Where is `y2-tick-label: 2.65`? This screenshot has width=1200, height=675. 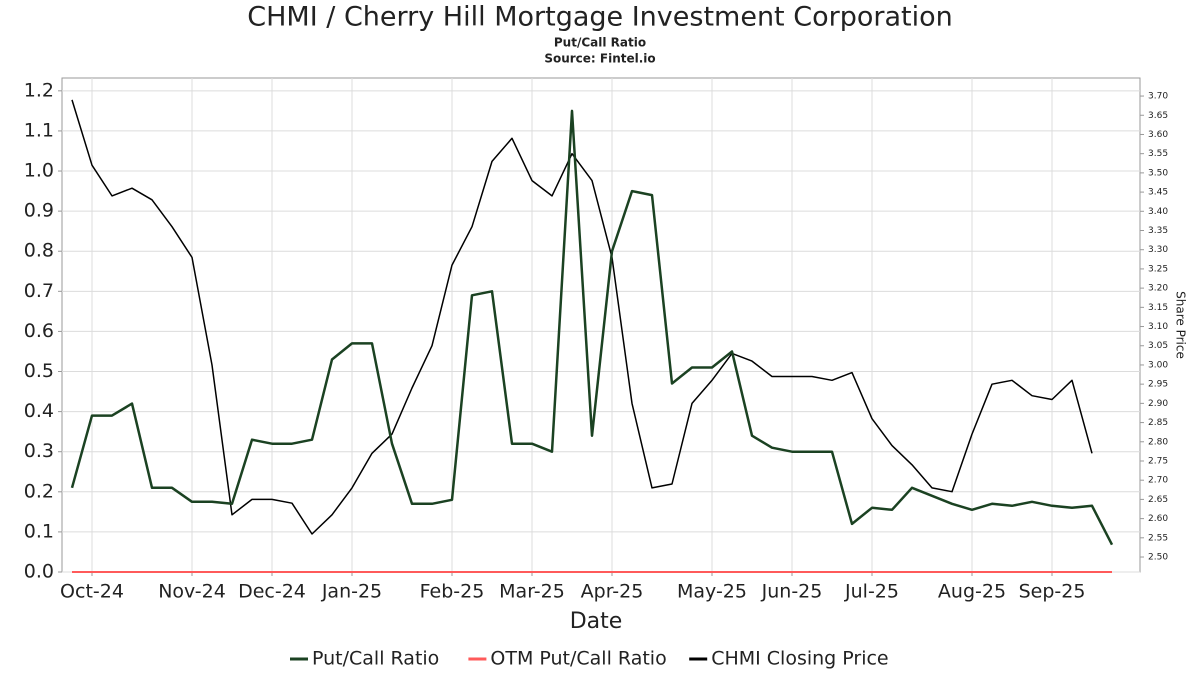 y2-tick-label: 2.65 is located at coordinates (1158, 500).